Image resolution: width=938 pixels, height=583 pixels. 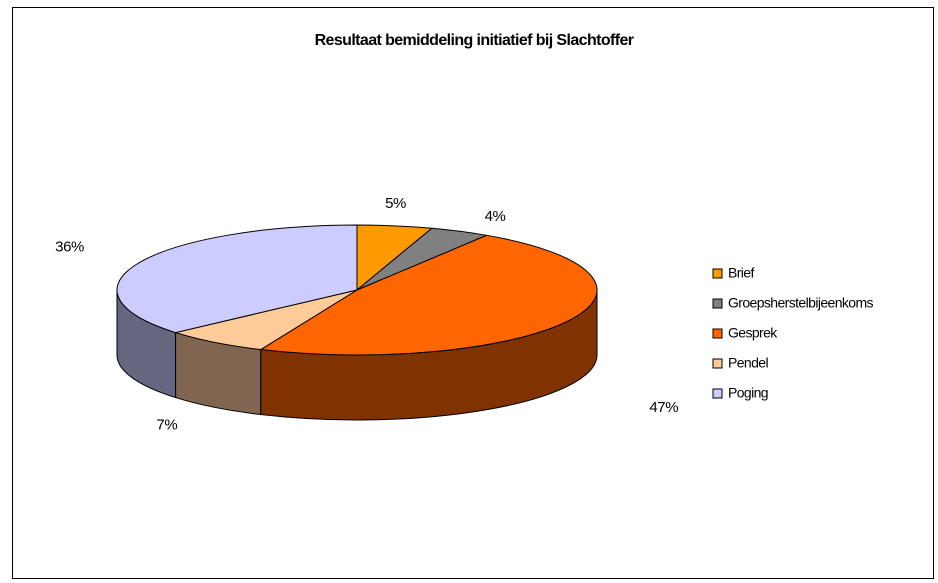 What do you see at coordinates (663, 407) in the screenshot?
I see `data-label-gesprek: 47%` at bounding box center [663, 407].